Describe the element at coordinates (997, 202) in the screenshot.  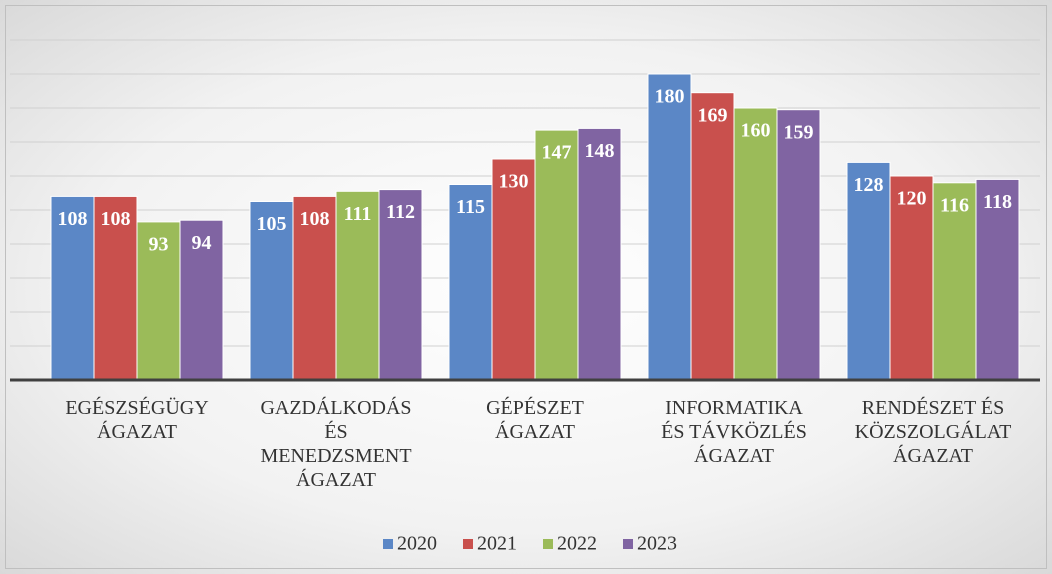
I see `data-label: 118` at that location.